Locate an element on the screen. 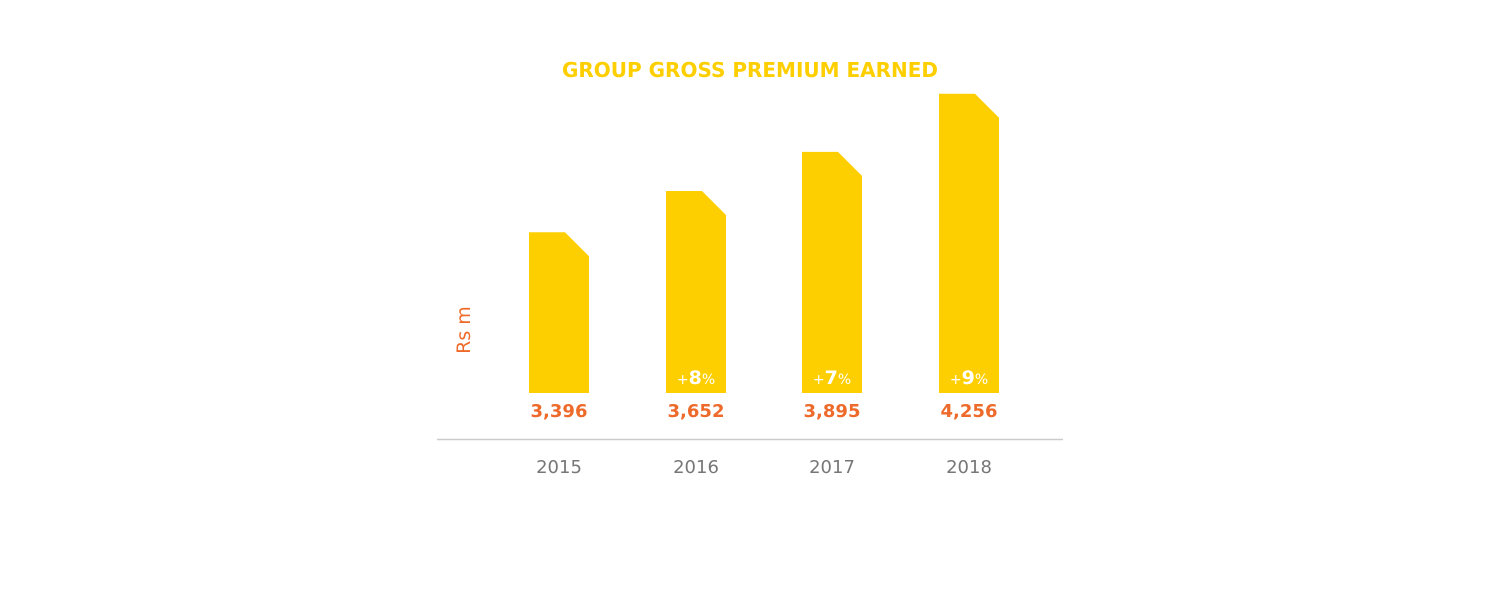 Image resolution: width=1500 pixels, height=600 pixels. value-label-2015: 3,396 is located at coordinates (559, 411).